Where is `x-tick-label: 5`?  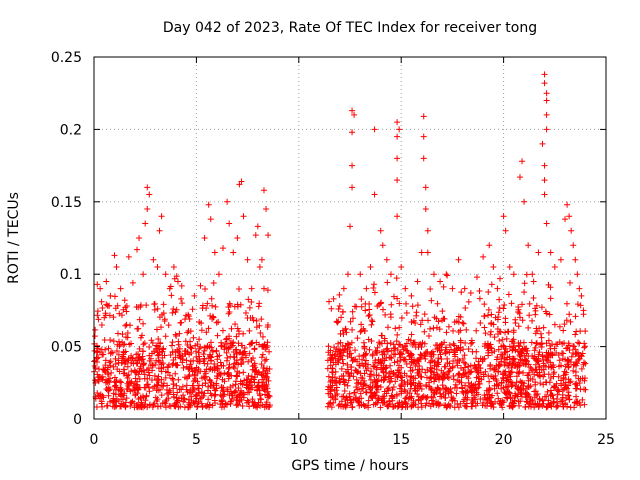 x-tick-label: 5 is located at coordinates (196, 440).